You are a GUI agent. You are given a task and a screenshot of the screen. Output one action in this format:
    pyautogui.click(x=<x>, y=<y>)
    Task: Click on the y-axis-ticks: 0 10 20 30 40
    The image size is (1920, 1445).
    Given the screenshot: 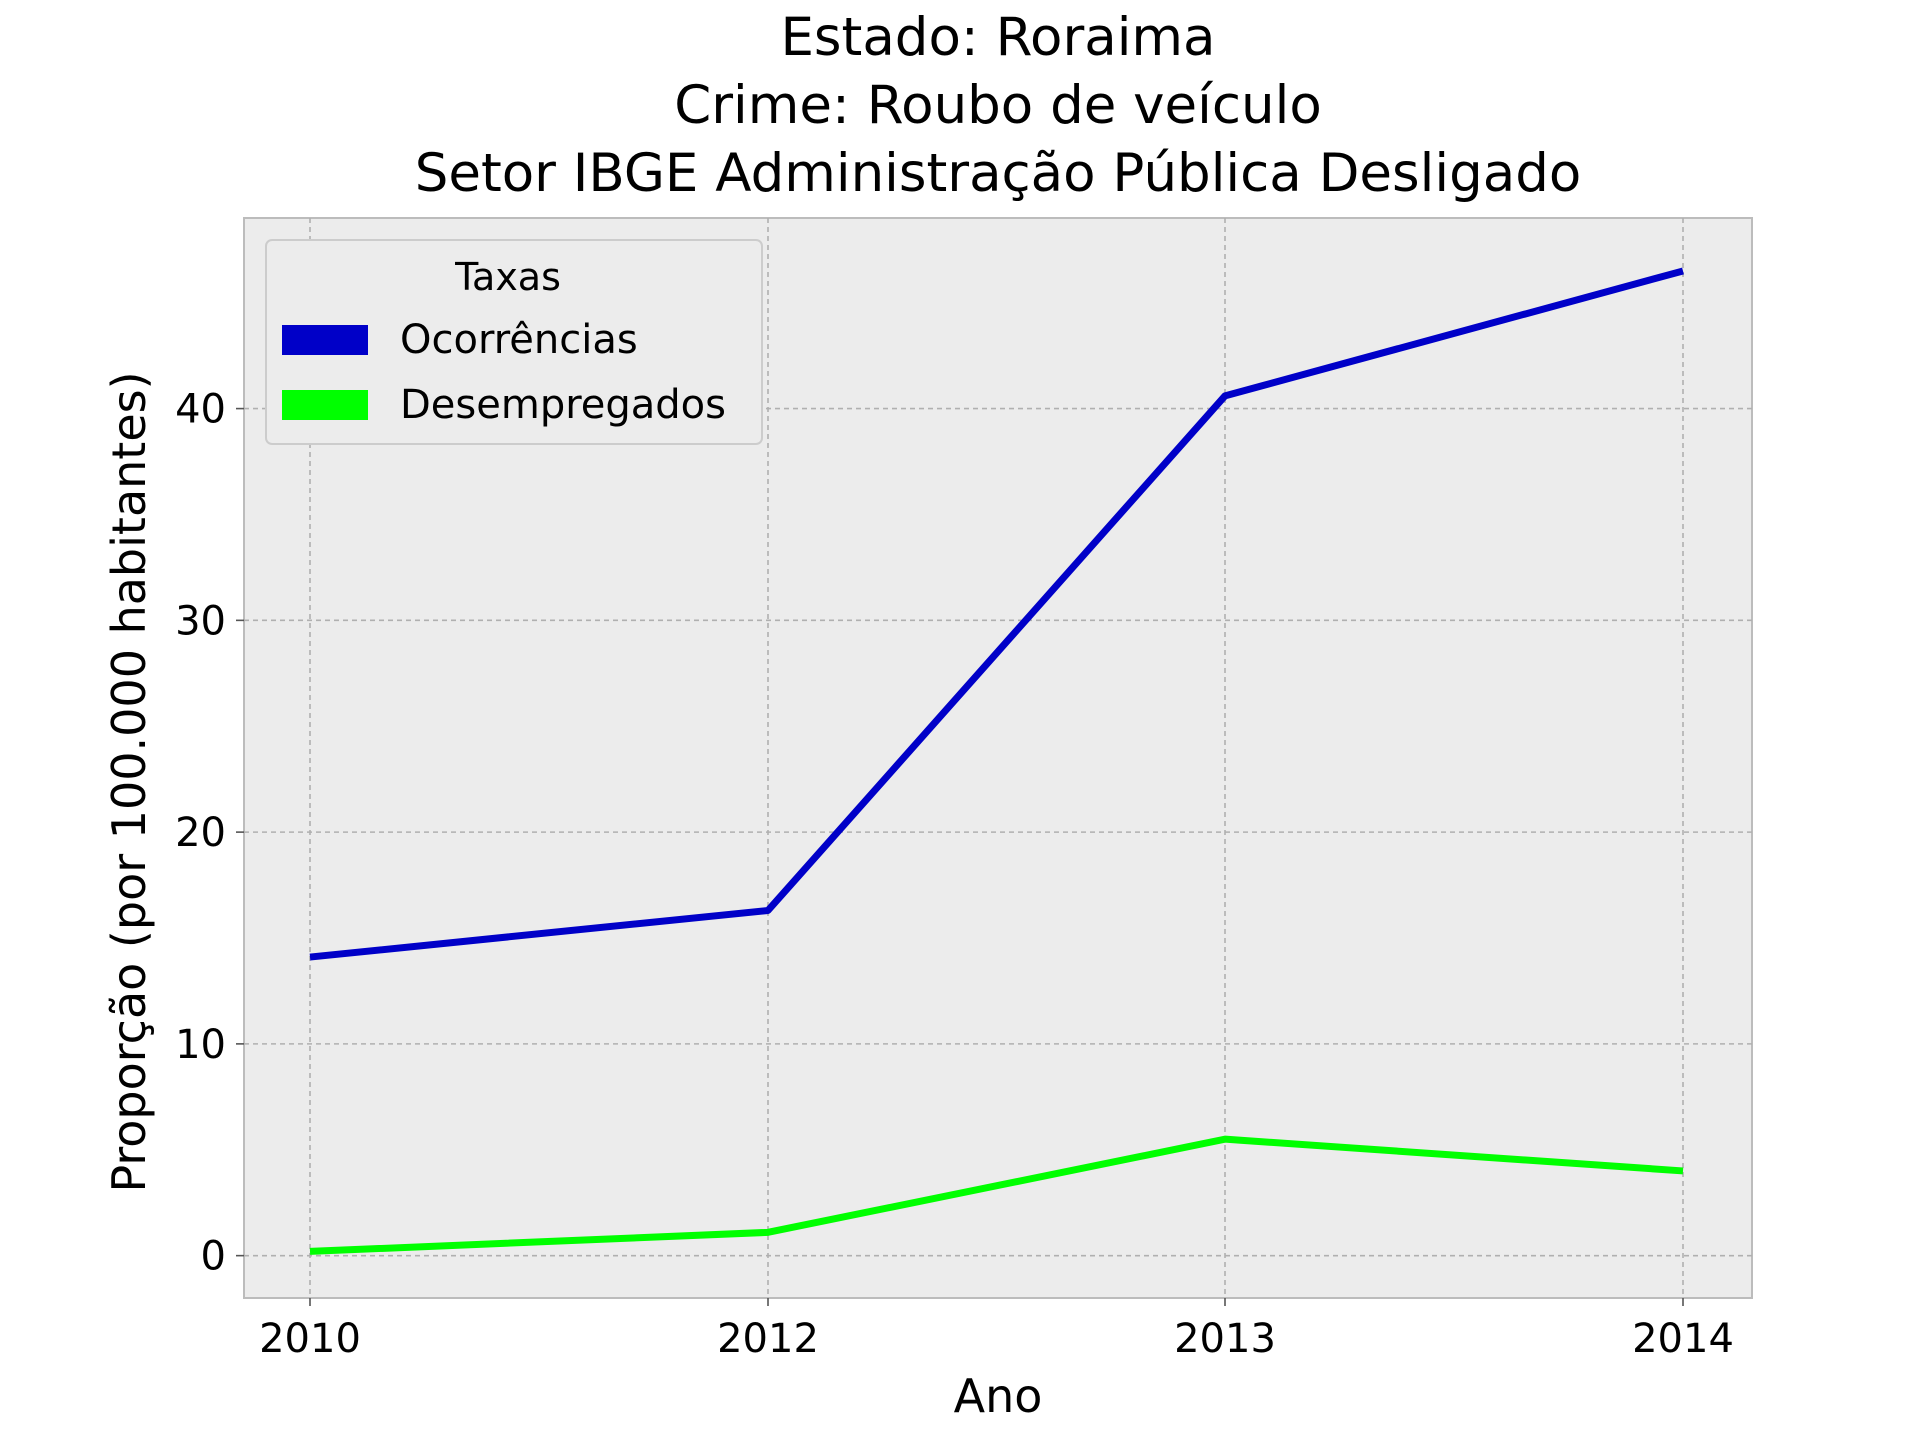 What is the action you would take?
    pyautogui.click(x=209, y=833)
    